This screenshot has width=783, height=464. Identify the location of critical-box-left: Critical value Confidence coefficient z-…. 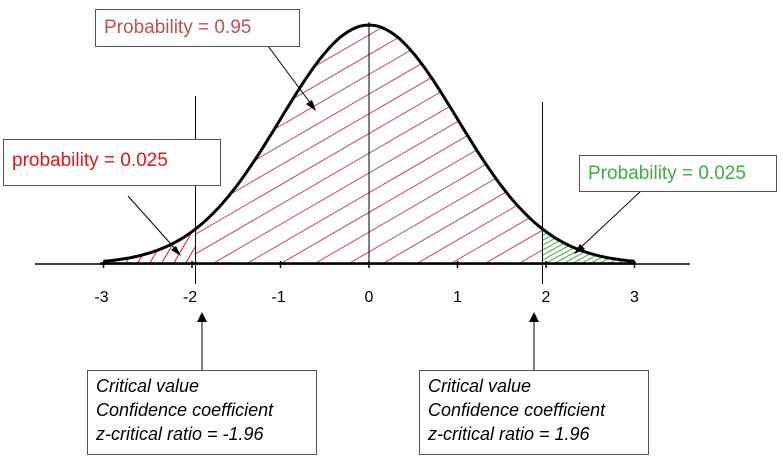
(202, 412).